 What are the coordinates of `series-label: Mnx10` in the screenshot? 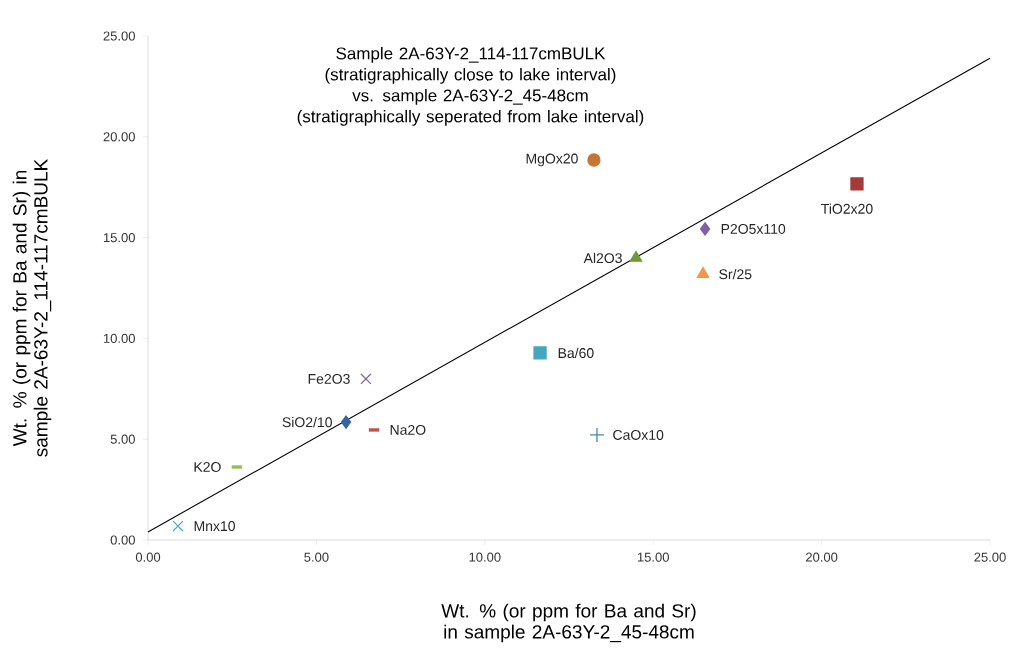 It's located at (214, 526).